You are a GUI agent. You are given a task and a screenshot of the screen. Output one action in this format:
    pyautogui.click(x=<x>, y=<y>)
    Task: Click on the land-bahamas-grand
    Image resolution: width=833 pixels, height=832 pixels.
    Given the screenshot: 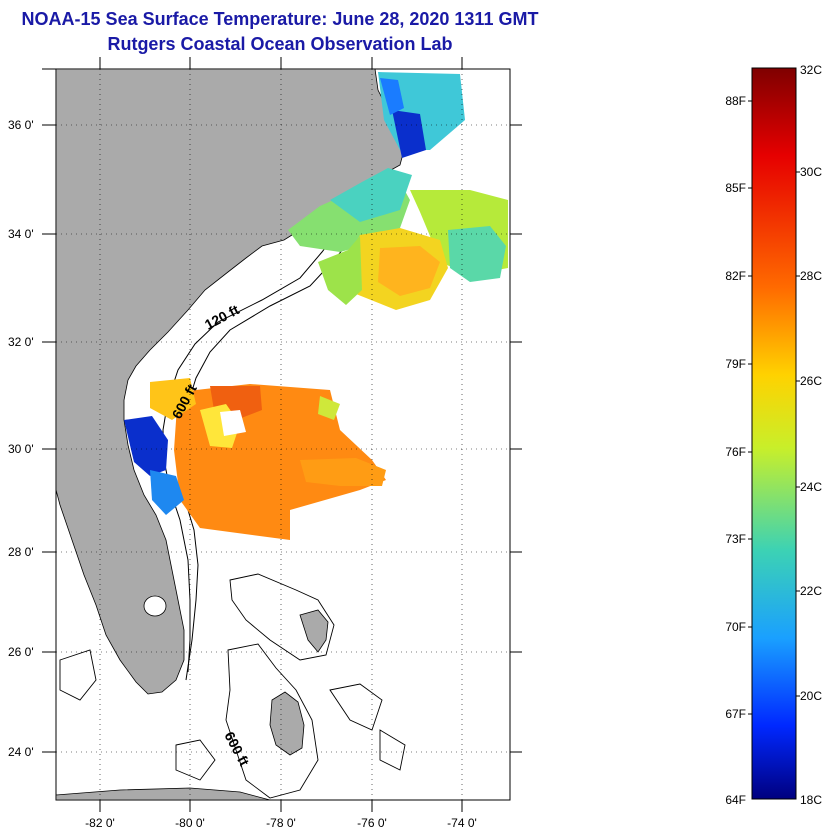 What is the action you would take?
    pyautogui.click(x=314, y=631)
    